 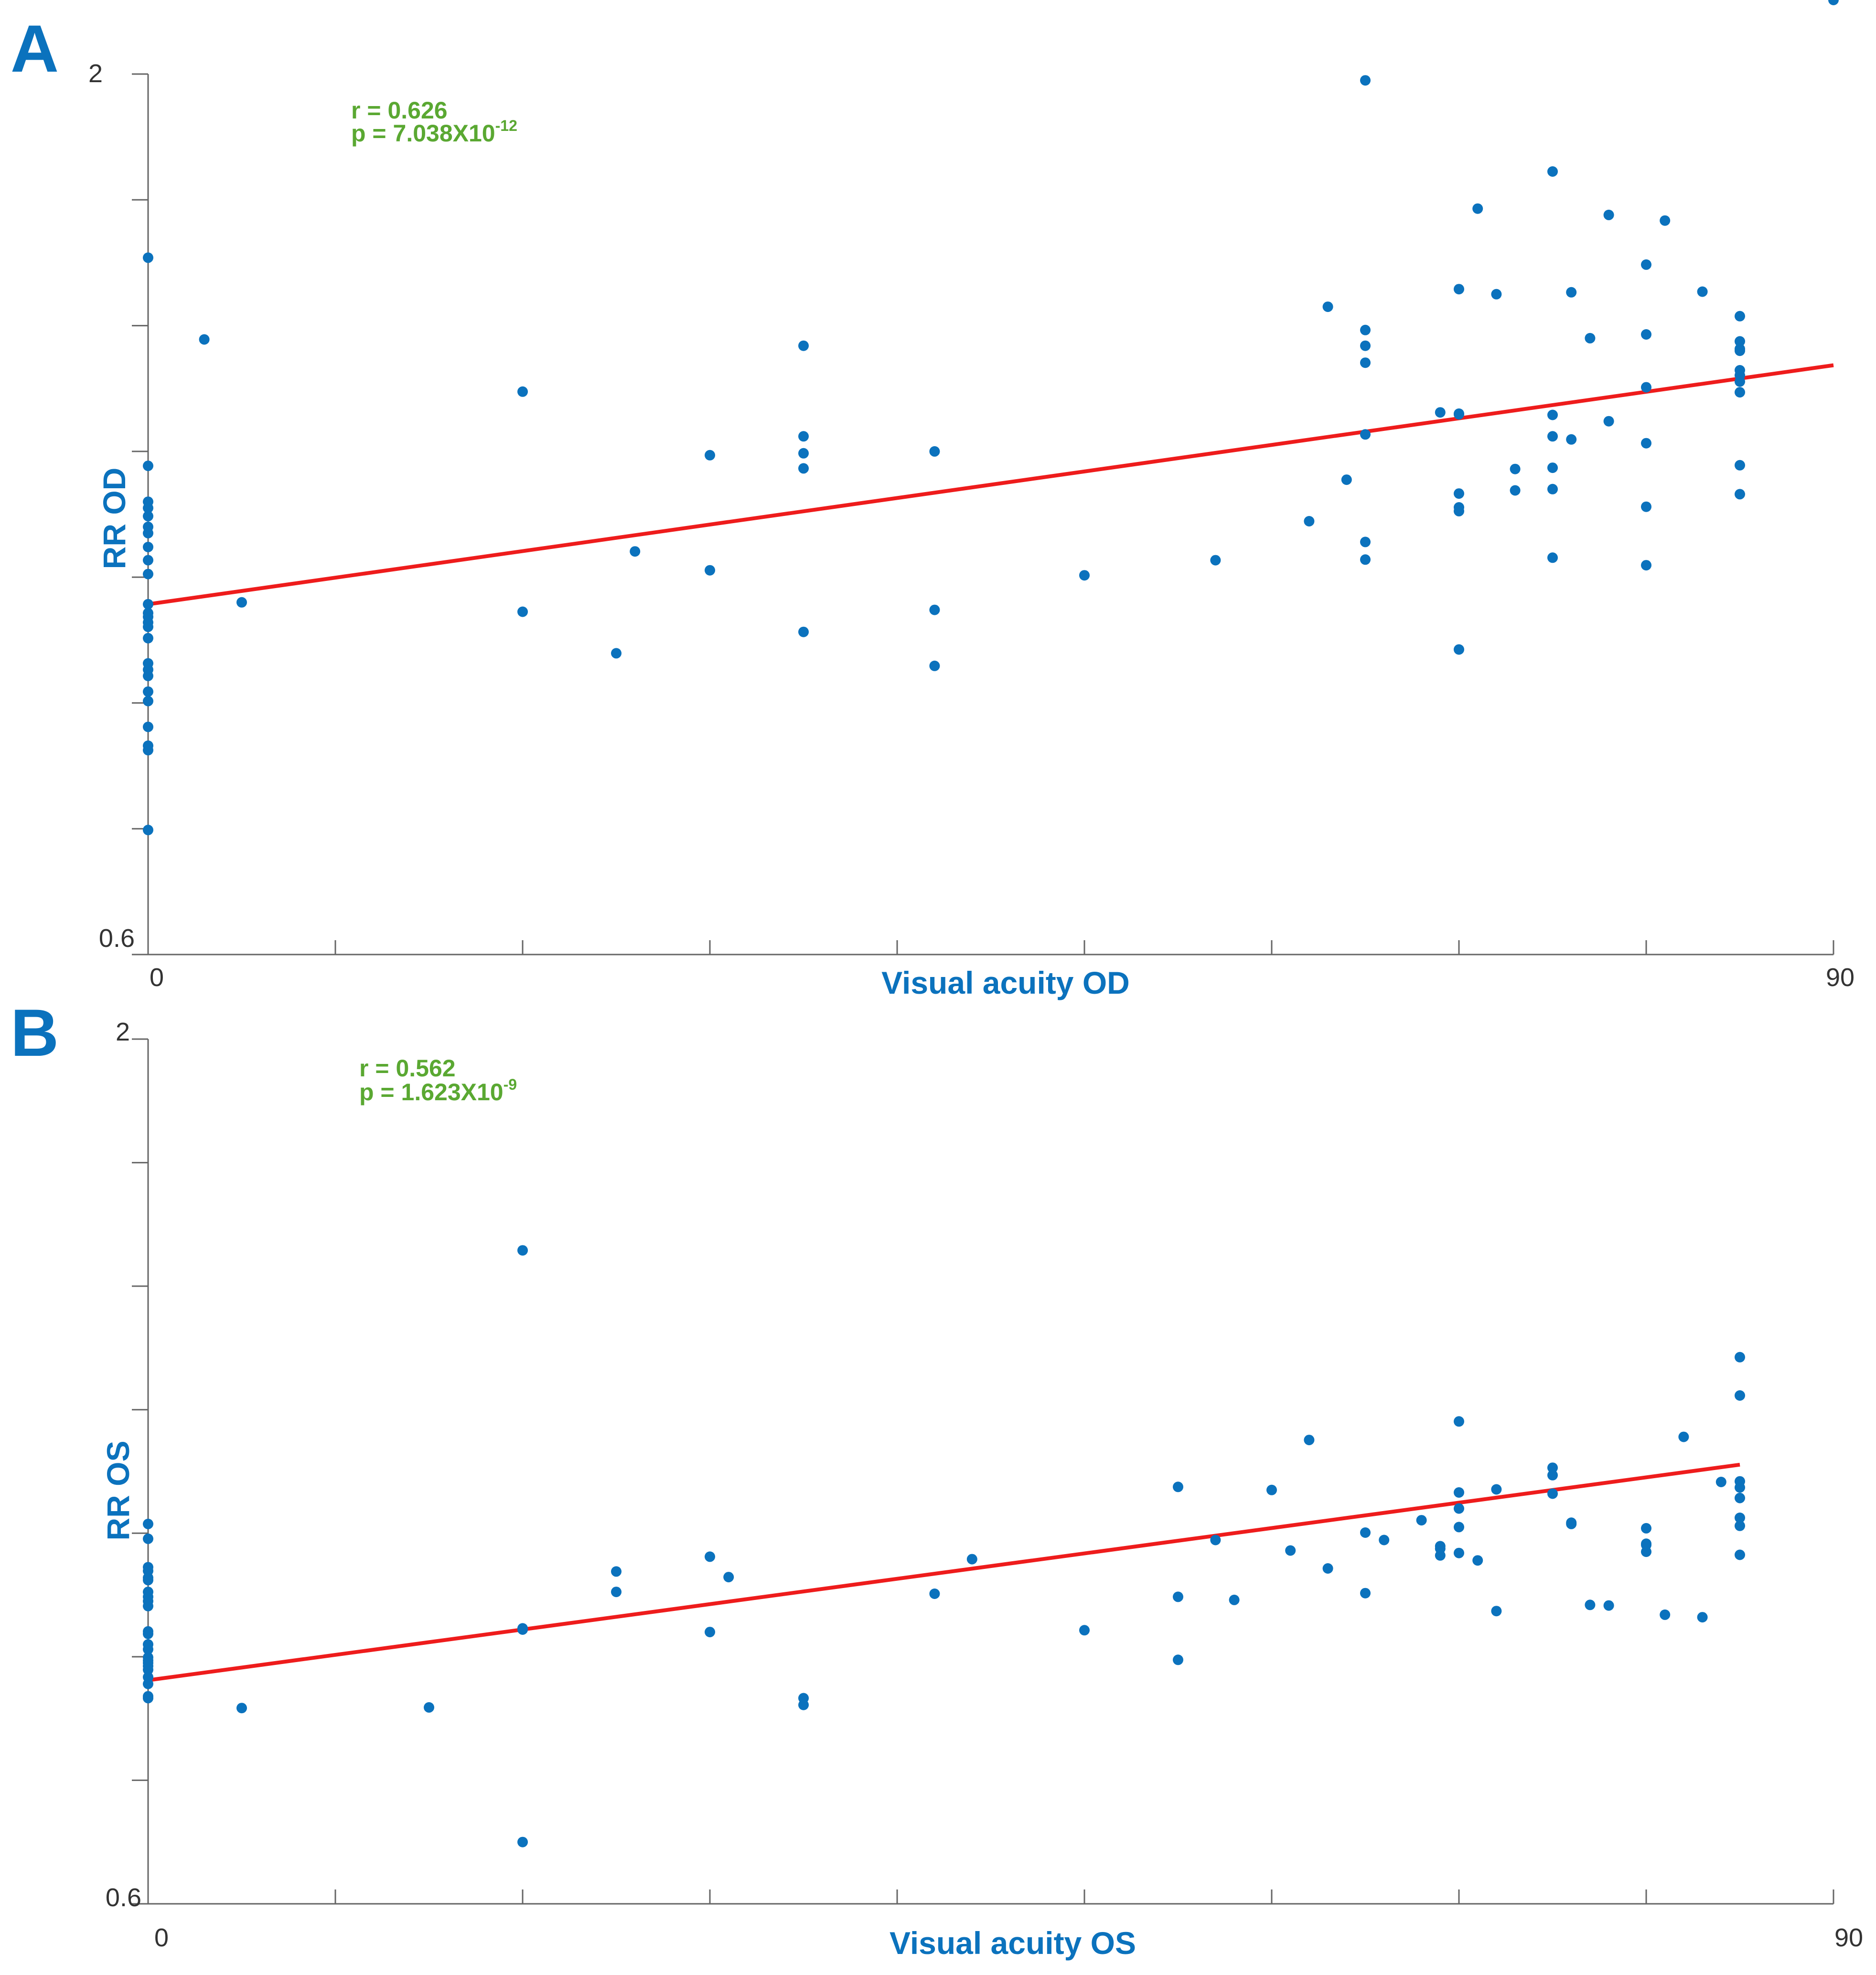 I want to click on panel-a-p-value: p = 7.038X10-12, so click(x=434, y=132).